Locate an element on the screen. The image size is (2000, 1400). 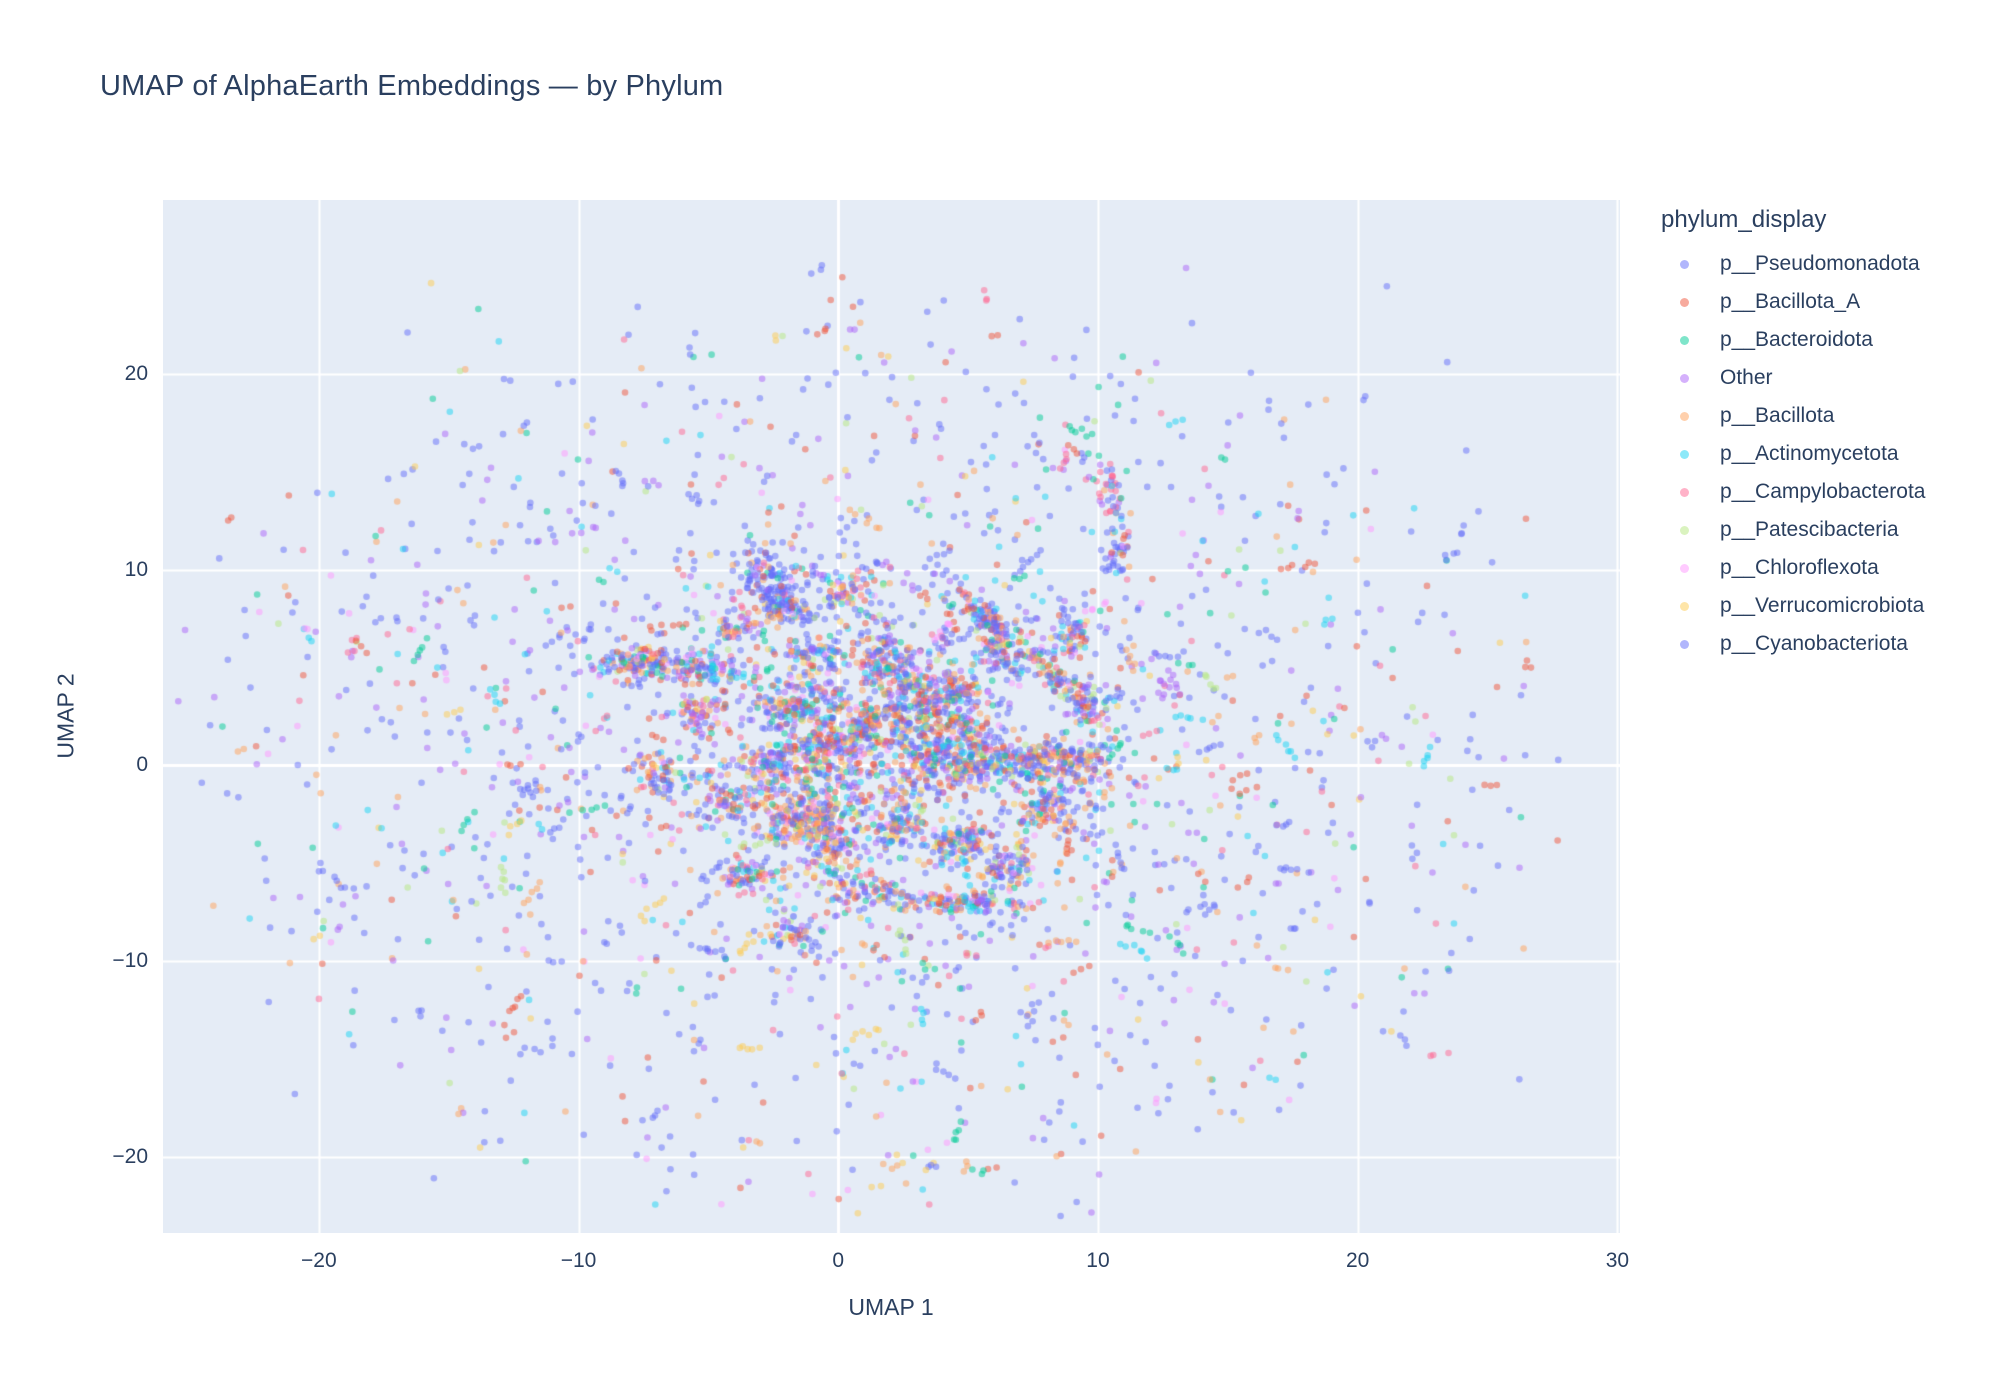
legend-item-label: p__Campylobacterota is located at coordinates (1823, 491).